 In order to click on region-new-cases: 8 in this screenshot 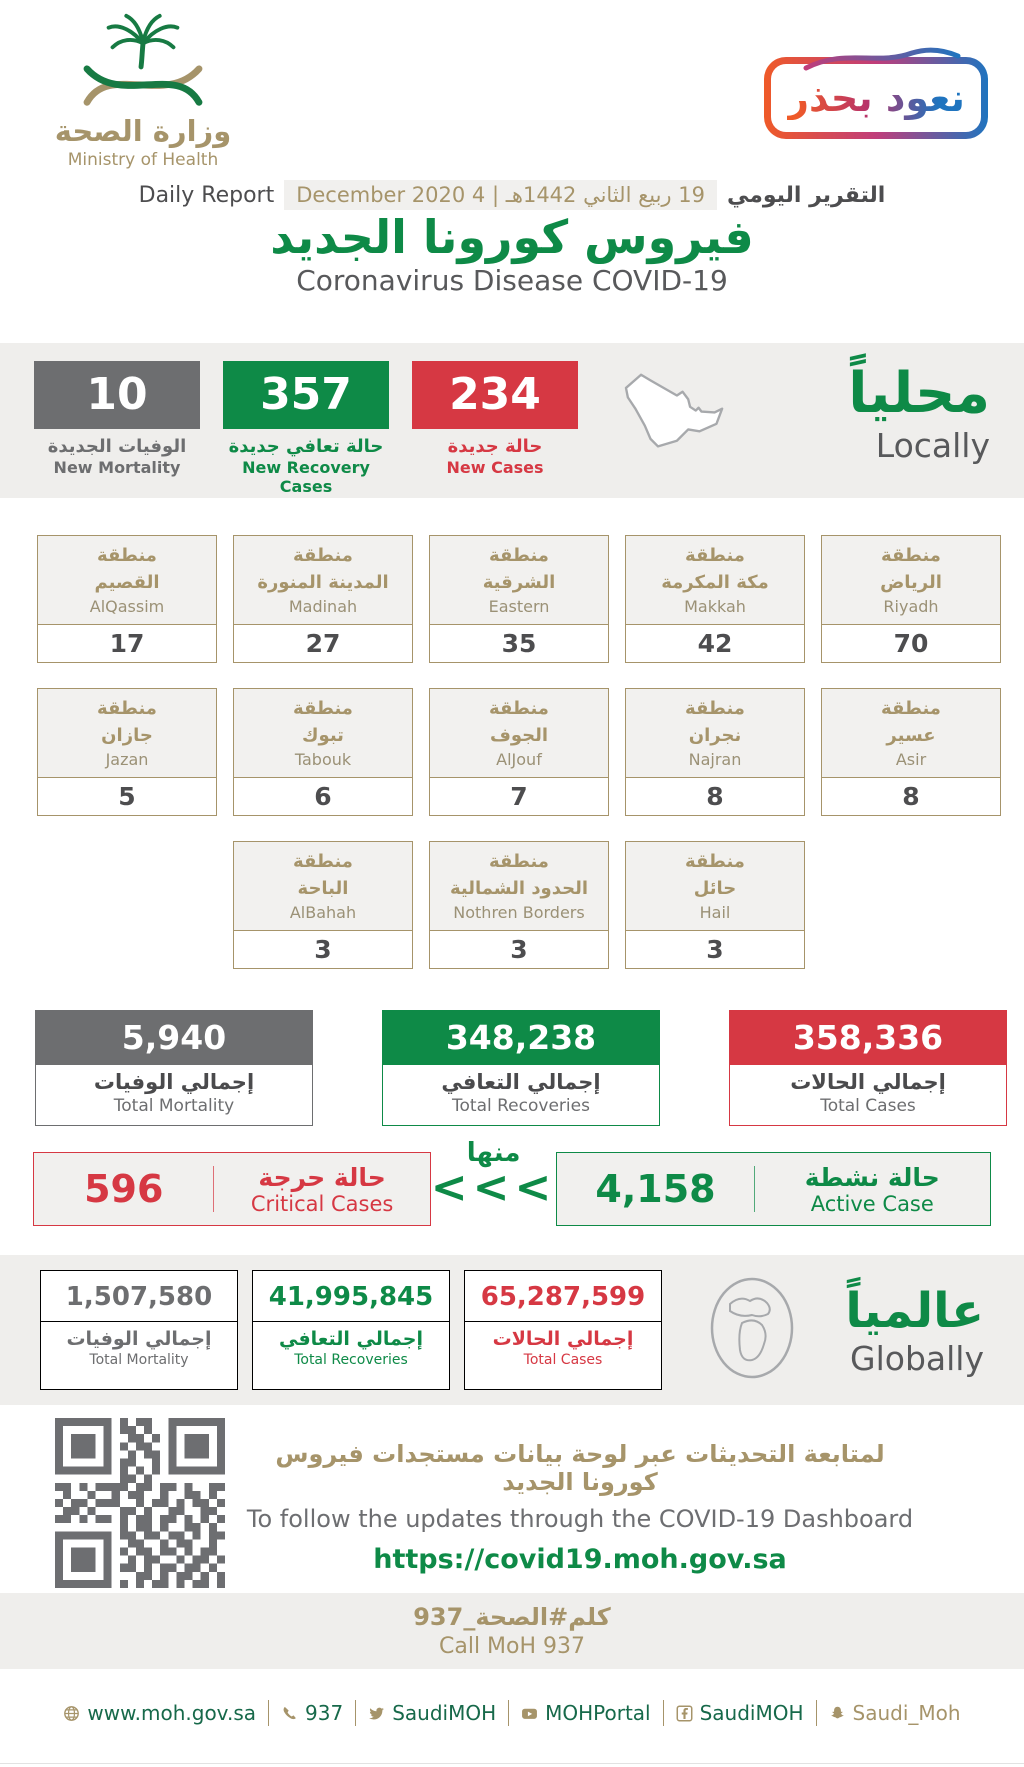, I will do `click(911, 796)`.